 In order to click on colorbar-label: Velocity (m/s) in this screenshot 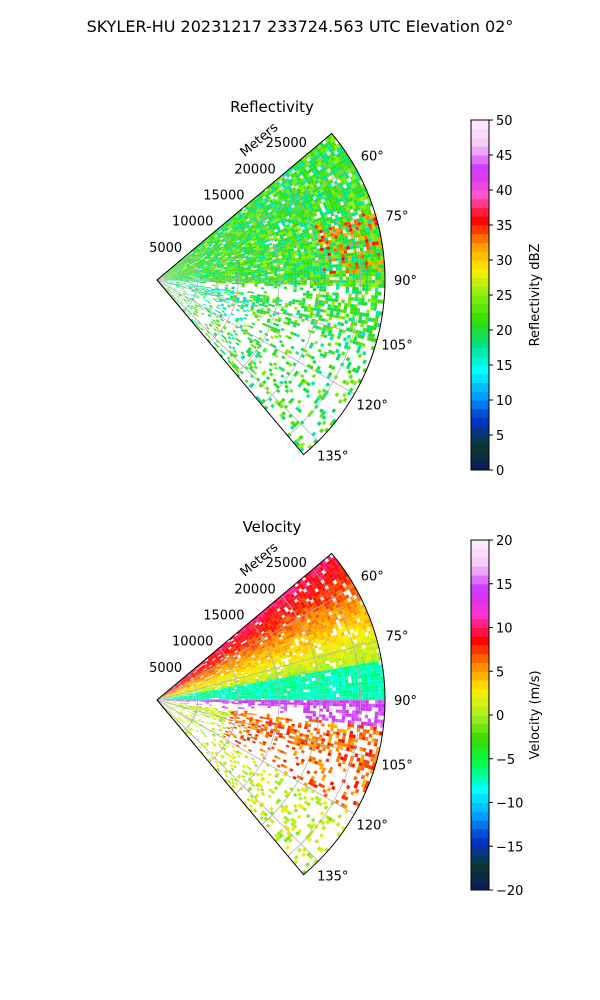, I will do `click(535, 714)`.